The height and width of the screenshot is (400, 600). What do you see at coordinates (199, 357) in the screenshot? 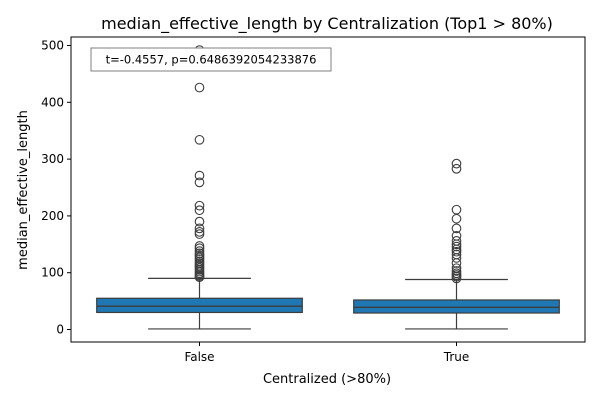
I see `x-tick-label: False` at bounding box center [199, 357].